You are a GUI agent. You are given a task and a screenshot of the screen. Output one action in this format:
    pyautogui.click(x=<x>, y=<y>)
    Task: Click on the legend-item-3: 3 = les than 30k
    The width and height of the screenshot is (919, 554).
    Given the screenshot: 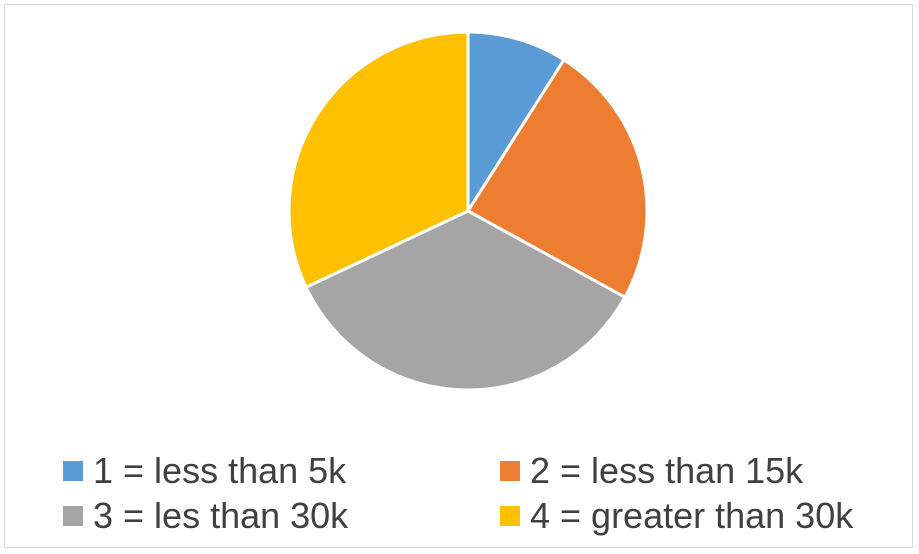 What is the action you would take?
    pyautogui.click(x=281, y=515)
    